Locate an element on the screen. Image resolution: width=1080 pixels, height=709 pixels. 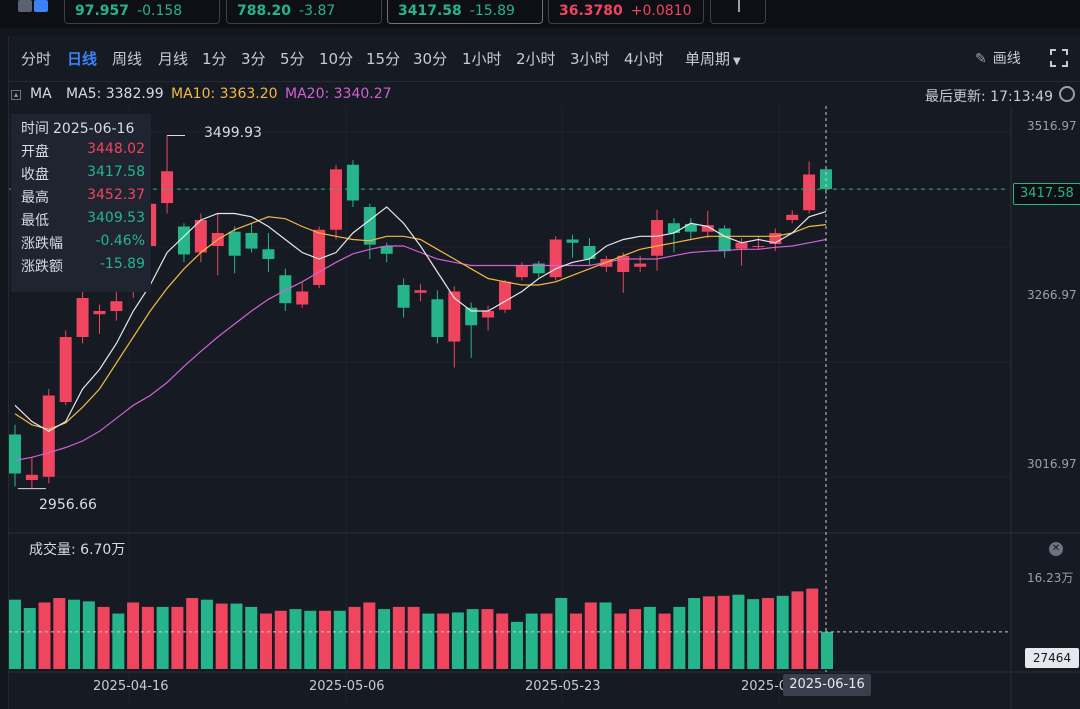
info-close-row: 收盘 3417.58 is located at coordinates (83, 174).